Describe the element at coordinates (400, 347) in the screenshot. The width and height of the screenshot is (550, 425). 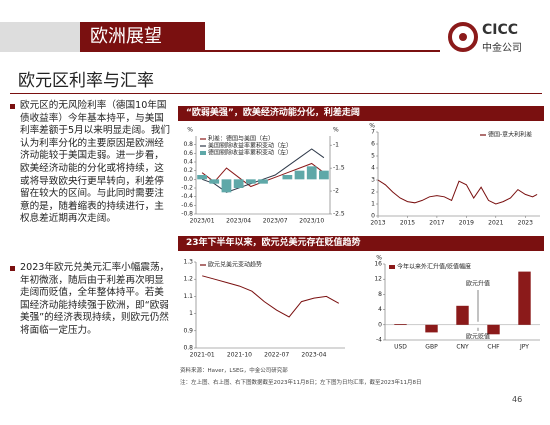
I see `x-tick-label: USD` at that location.